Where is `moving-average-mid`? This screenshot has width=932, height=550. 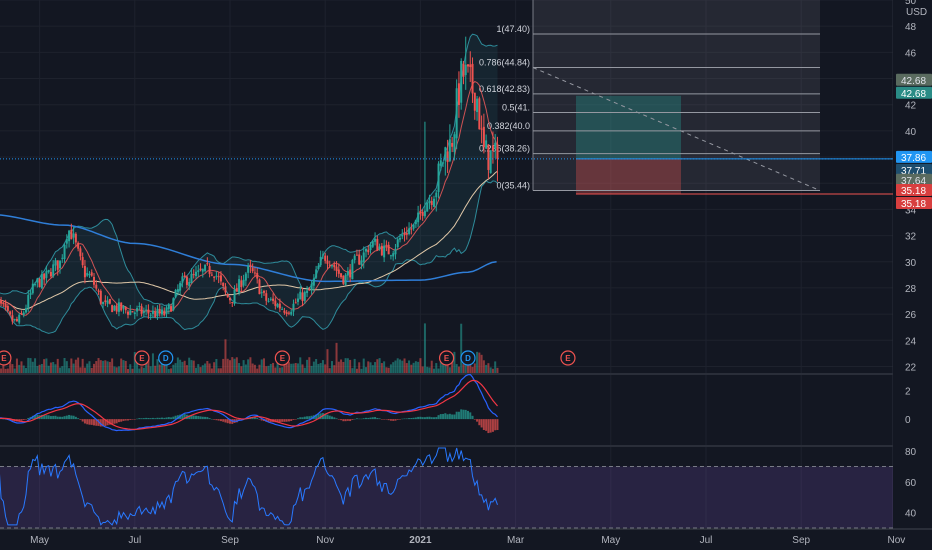 moving-average-mid is located at coordinates (249, 240).